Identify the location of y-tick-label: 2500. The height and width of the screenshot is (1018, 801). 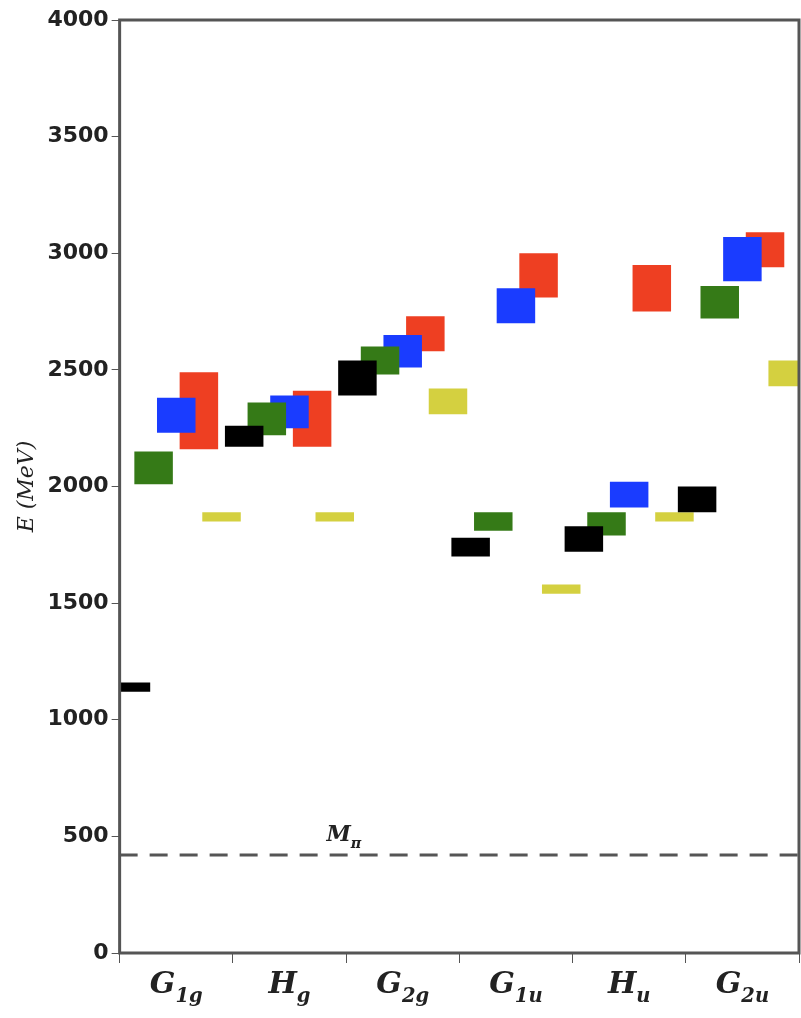
(78, 368).